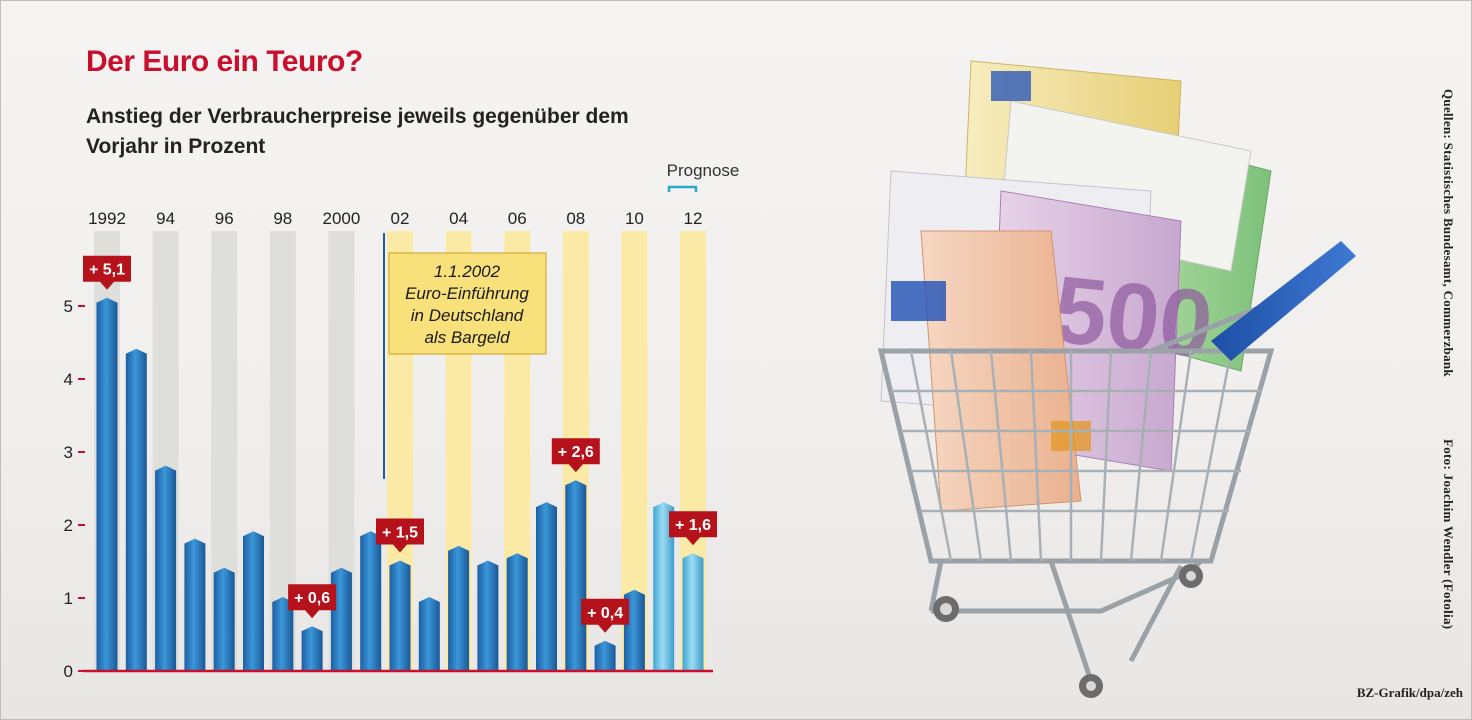 The width and height of the screenshot is (1472, 720). I want to click on forecast-label: Prognose, so click(703, 170).